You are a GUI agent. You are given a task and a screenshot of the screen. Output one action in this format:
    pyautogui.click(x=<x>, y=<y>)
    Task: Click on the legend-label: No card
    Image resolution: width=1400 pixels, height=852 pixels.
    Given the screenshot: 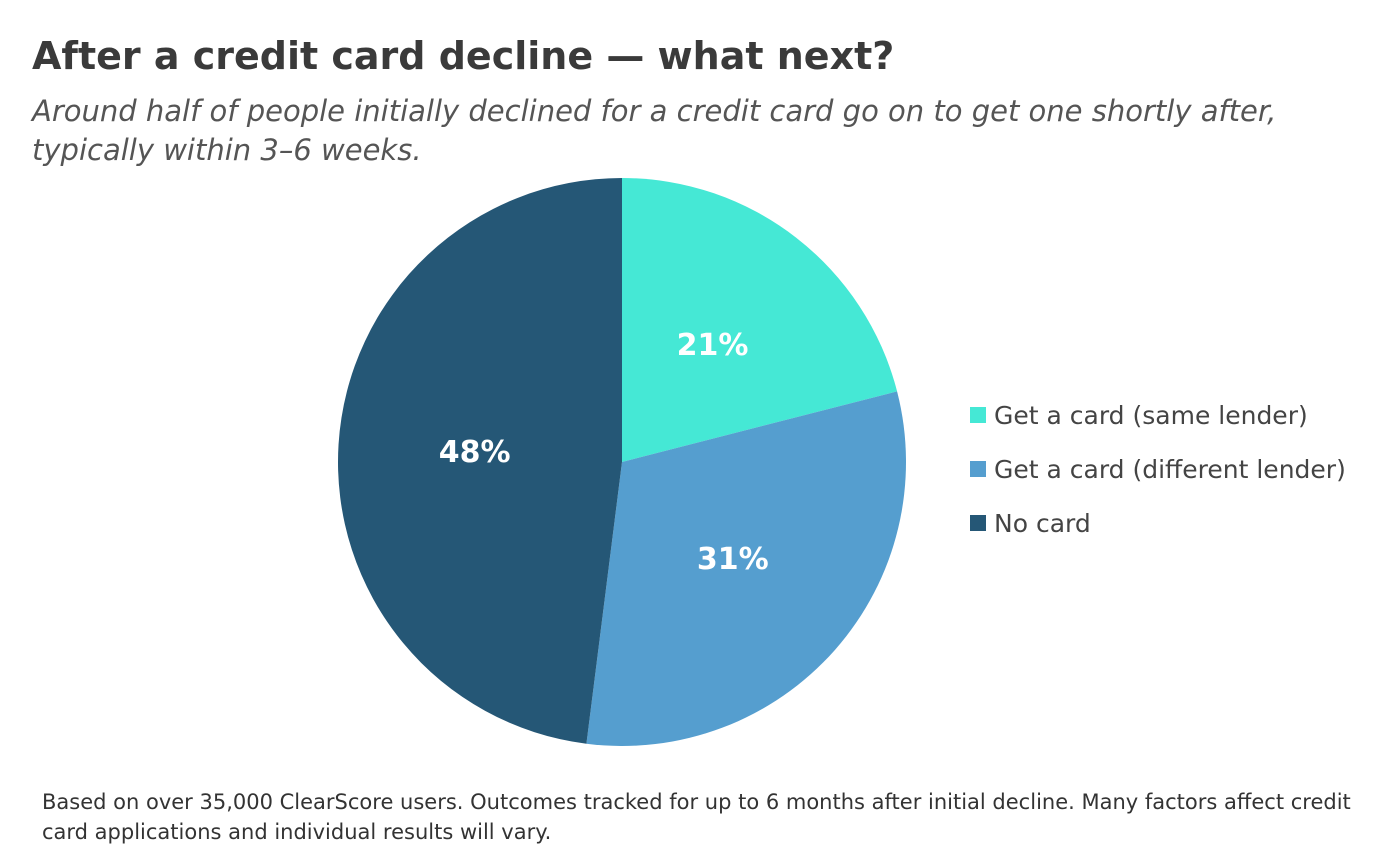 What is the action you would take?
    pyautogui.click(x=1042, y=523)
    